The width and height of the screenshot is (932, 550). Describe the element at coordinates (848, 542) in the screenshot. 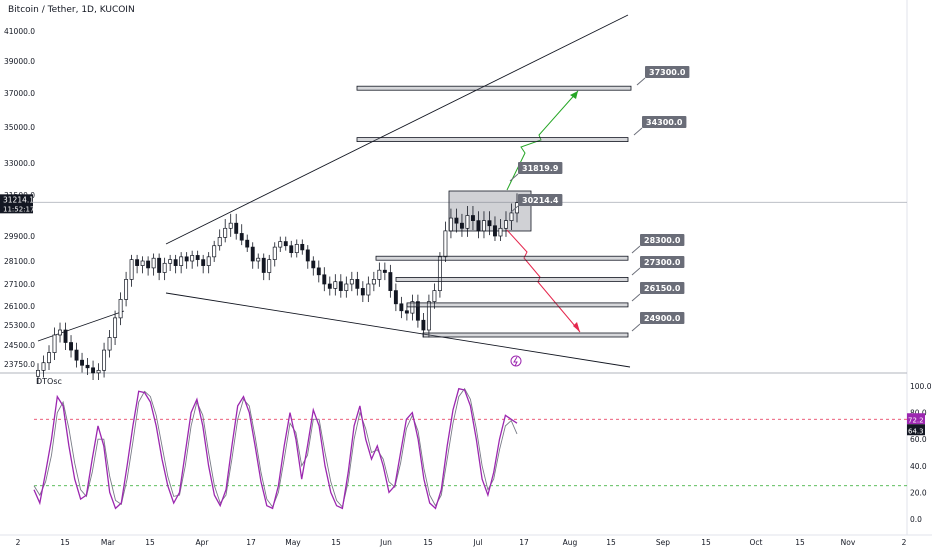

I see `time-axis-label: Nov` at that location.